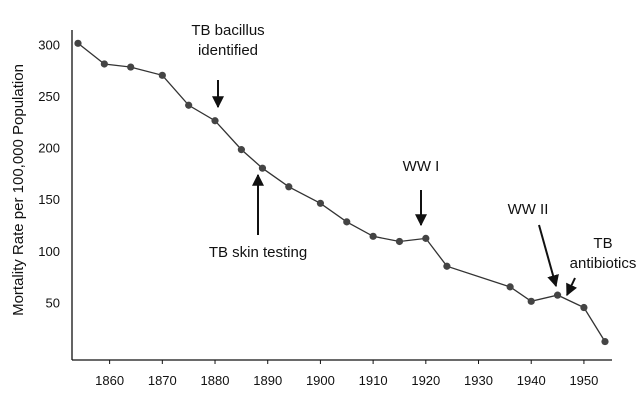  I want to click on y-tick-label: 250, so click(49, 96).